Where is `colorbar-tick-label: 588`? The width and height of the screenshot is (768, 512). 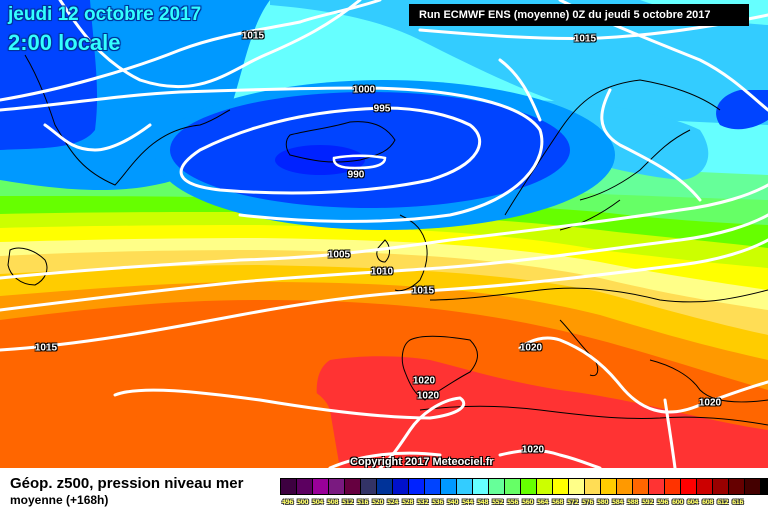
colorbar-tick-label: 588 is located at coordinates (632, 502).